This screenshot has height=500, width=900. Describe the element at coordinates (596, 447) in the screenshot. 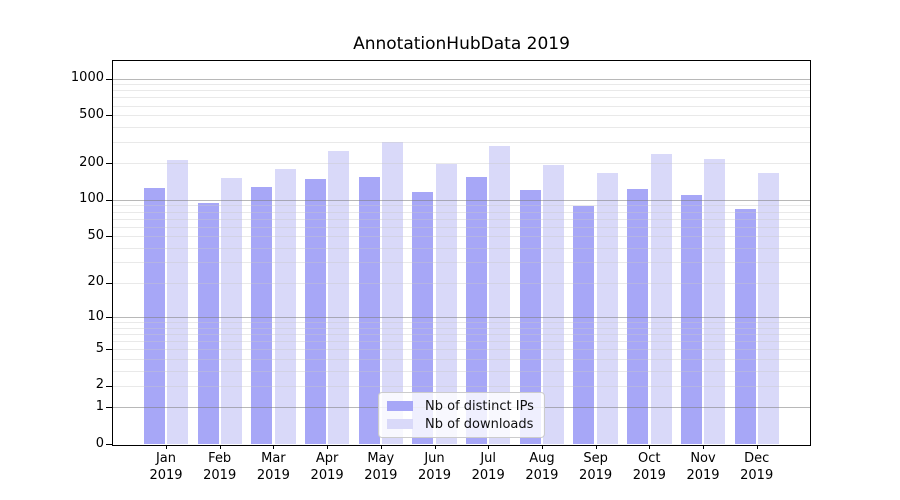

I see `x-tickmark-sep` at that location.